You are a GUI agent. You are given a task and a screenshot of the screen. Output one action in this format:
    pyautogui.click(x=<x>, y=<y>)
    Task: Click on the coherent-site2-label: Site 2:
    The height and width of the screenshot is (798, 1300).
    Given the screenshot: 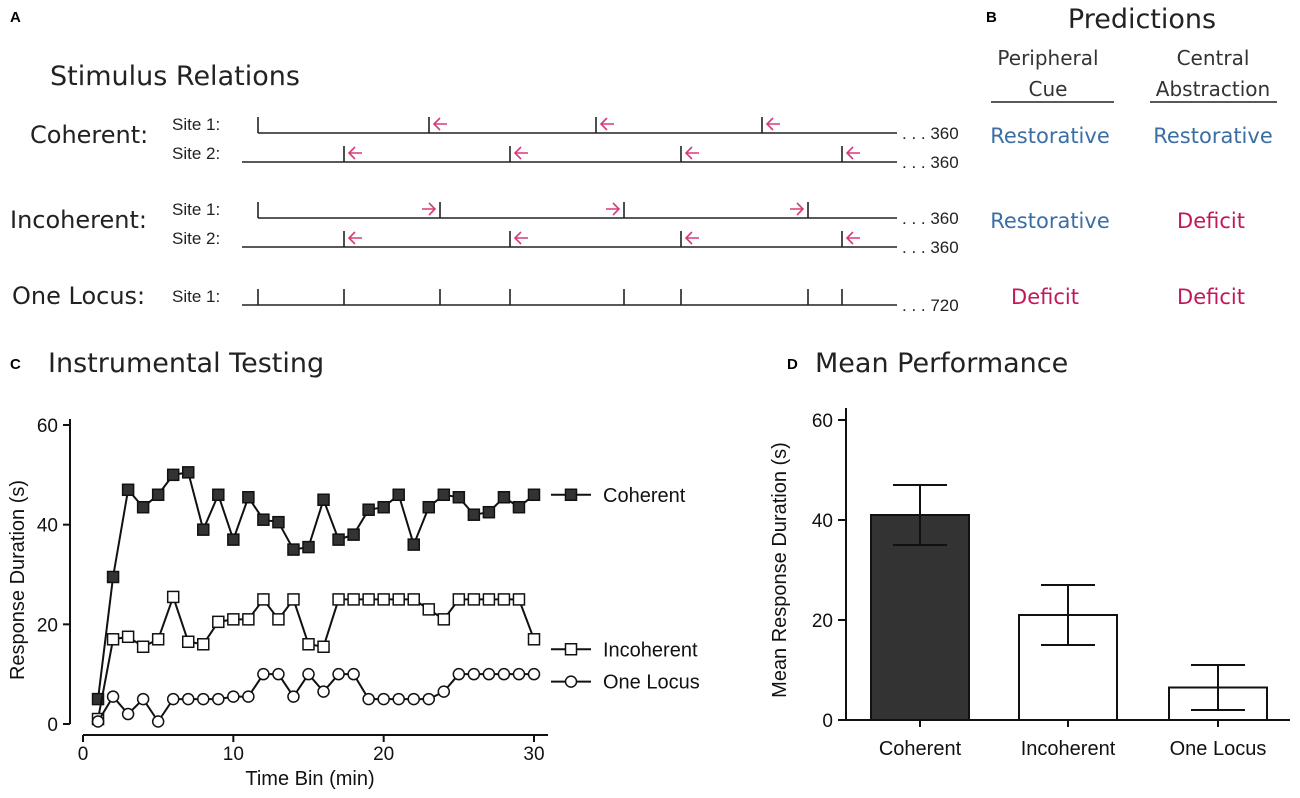 What is the action you would take?
    pyautogui.click(x=196, y=153)
    